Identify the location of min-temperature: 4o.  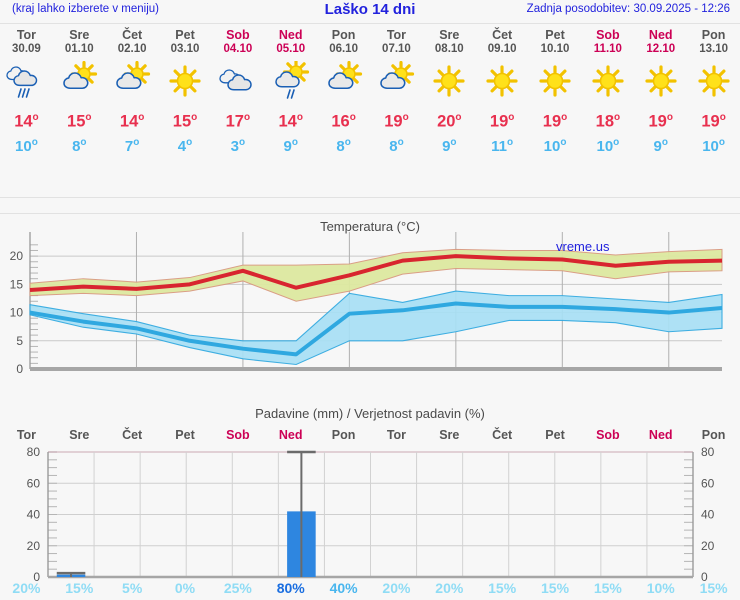
(185, 145).